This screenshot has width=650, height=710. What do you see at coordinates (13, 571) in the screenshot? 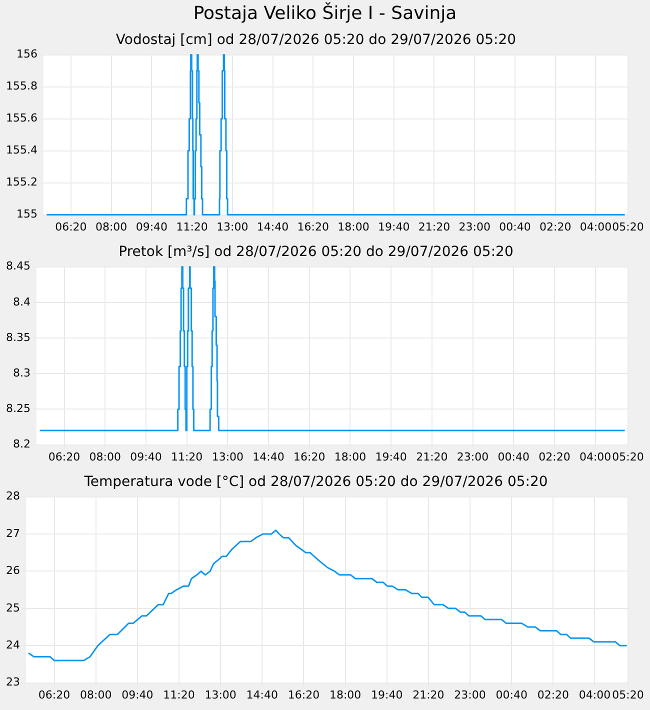
I see `y-tick-label: 26` at bounding box center [13, 571].